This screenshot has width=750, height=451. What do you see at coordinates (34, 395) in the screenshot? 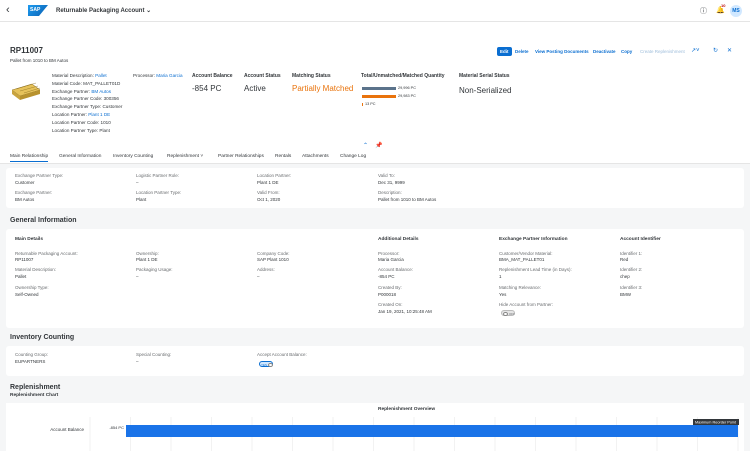
I see `replenishment-chart-title: Replenishment Chart` at bounding box center [34, 395].